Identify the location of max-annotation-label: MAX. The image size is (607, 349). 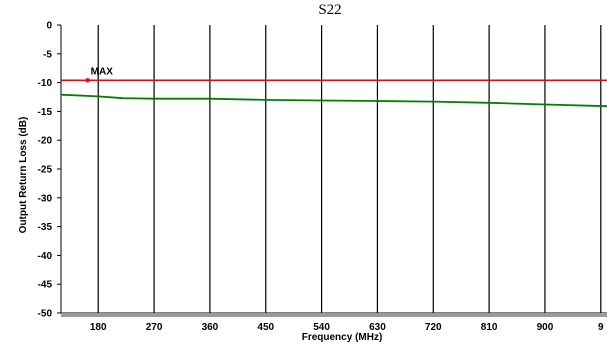
(102, 71).